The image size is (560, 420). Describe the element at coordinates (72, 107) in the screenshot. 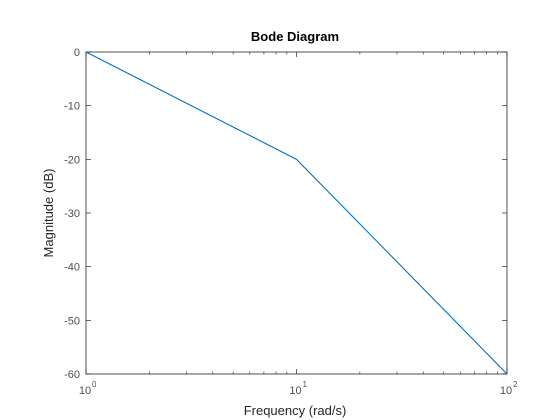

I see `y-tick-label: -10` at that location.